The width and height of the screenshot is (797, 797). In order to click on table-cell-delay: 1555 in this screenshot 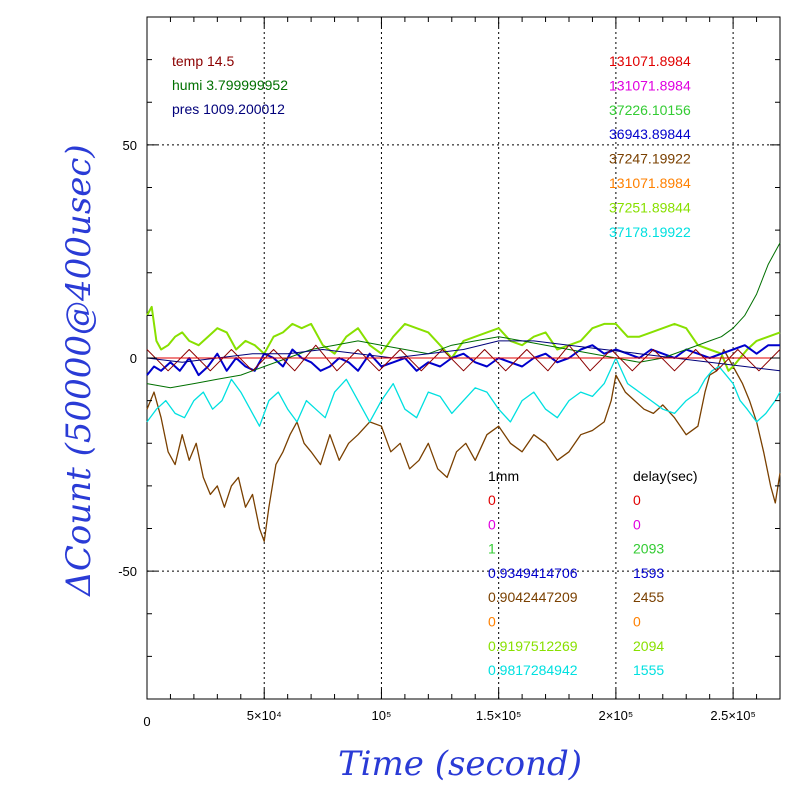, I will do `click(648, 670)`.